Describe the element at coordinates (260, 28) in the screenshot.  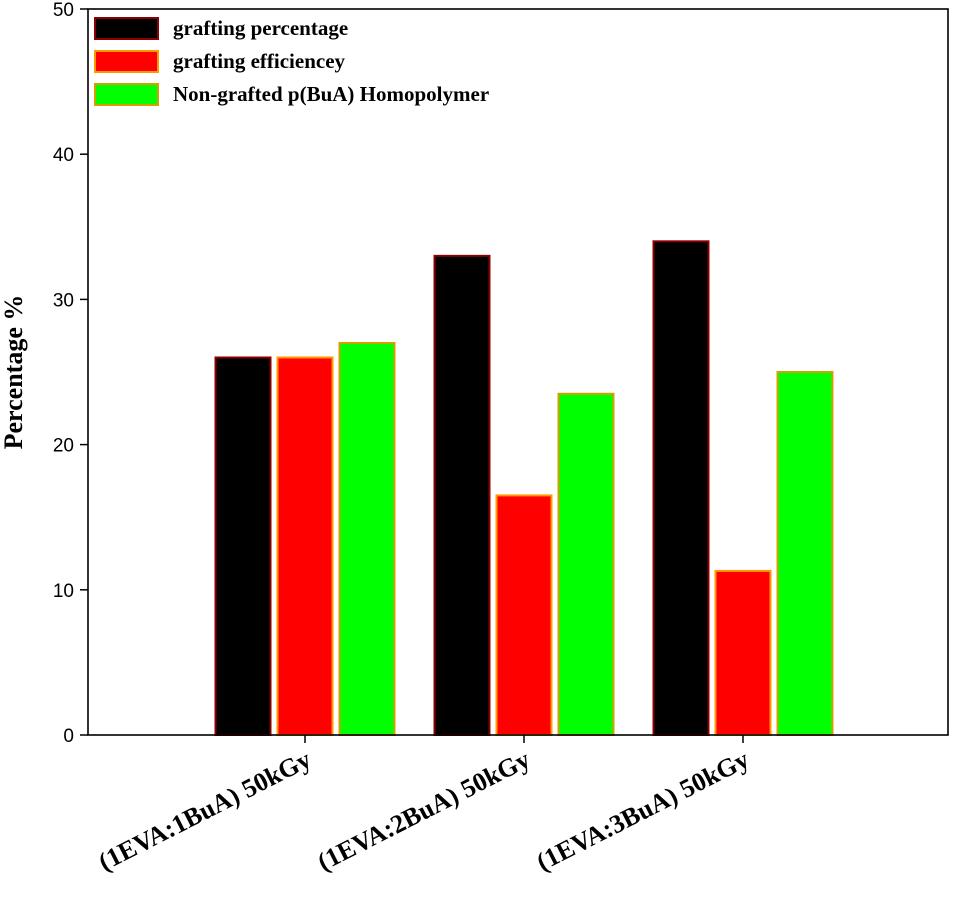
I see `legend-label: grafting percentage` at that location.